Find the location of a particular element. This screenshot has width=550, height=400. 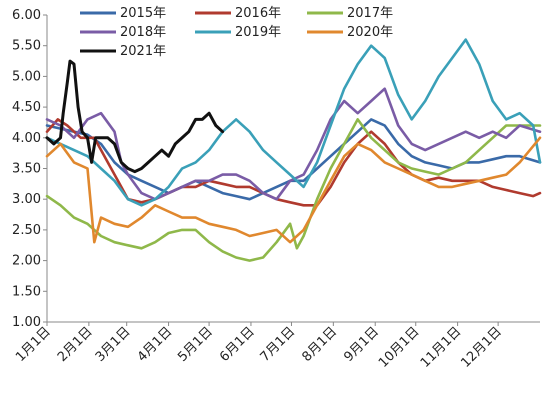

x-tick-label: 5月1日 is located at coordinates (195, 344).